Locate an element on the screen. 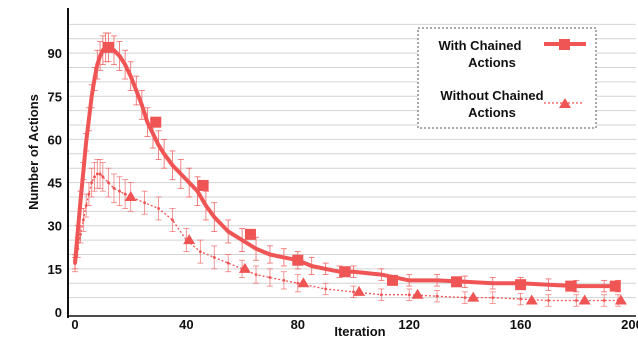  legend-entry-without-chained: Without Chained Actions is located at coordinates (511, 104).